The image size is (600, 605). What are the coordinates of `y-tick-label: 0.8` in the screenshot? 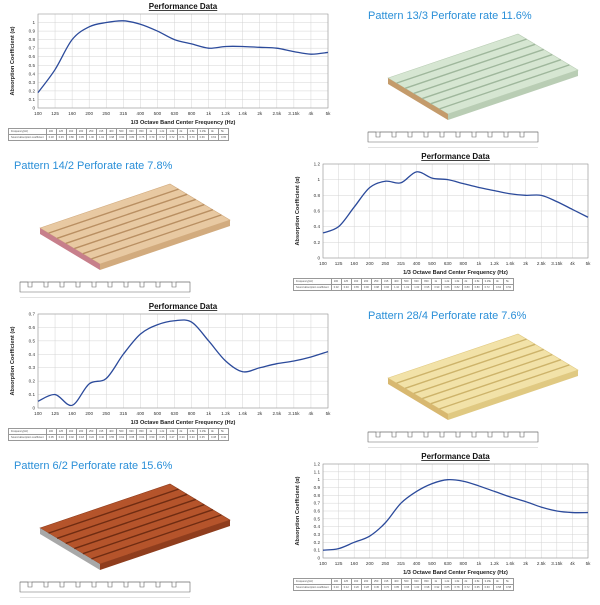 It's located at (317, 195).